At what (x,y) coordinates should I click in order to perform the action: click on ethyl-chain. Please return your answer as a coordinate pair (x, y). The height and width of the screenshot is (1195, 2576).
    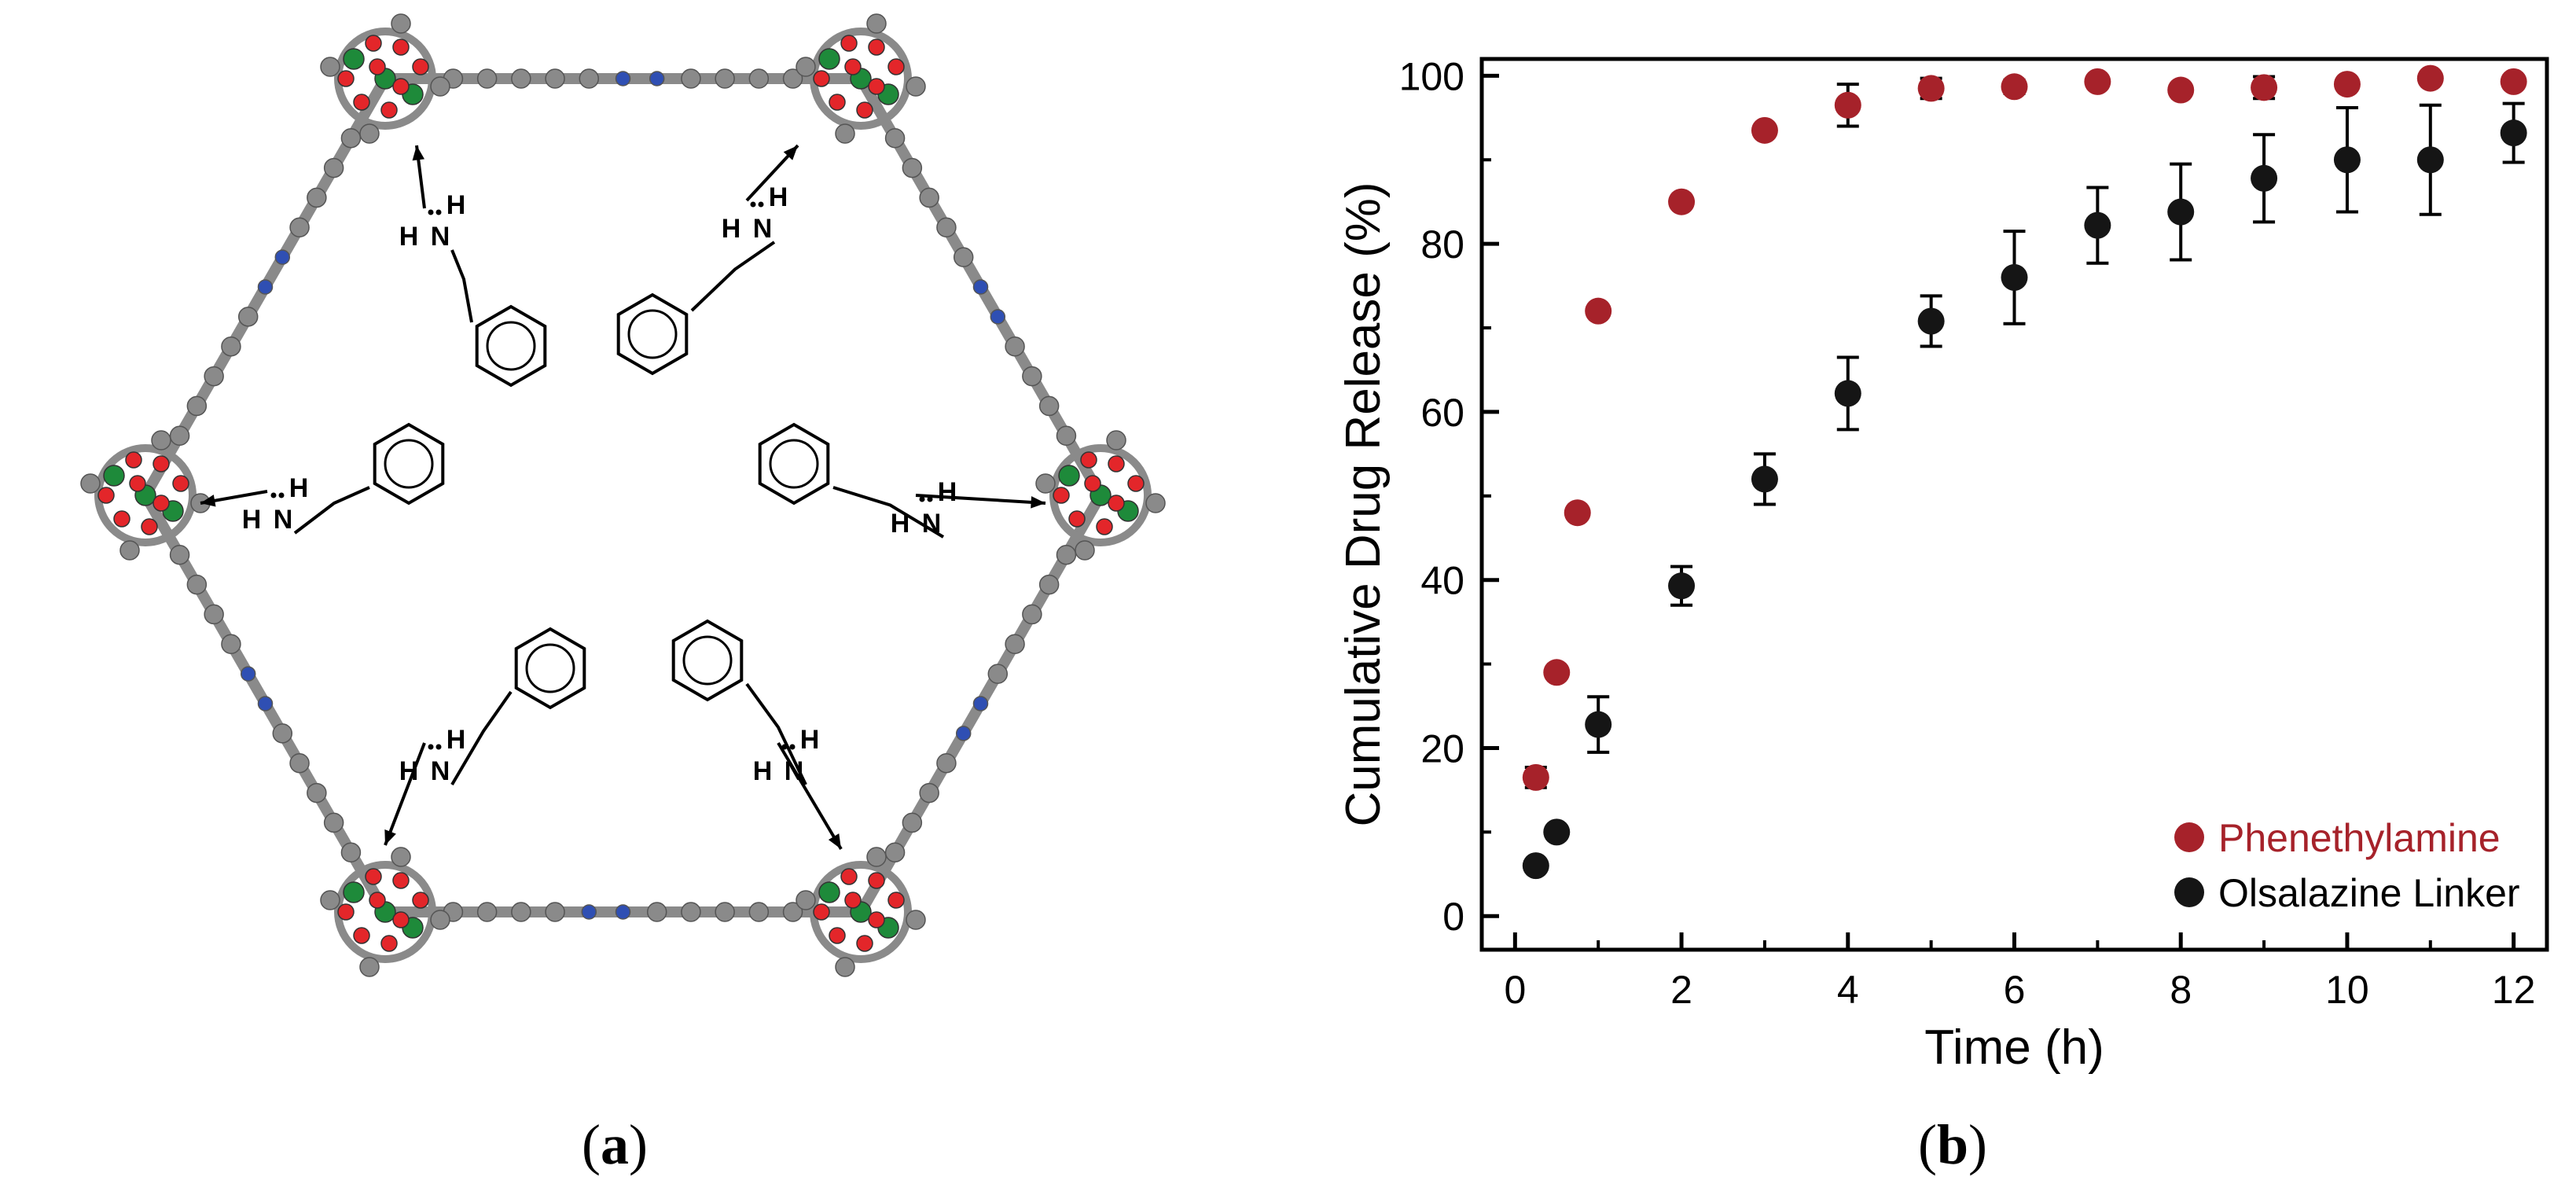
    Looking at the image, I should click on (481, 738).